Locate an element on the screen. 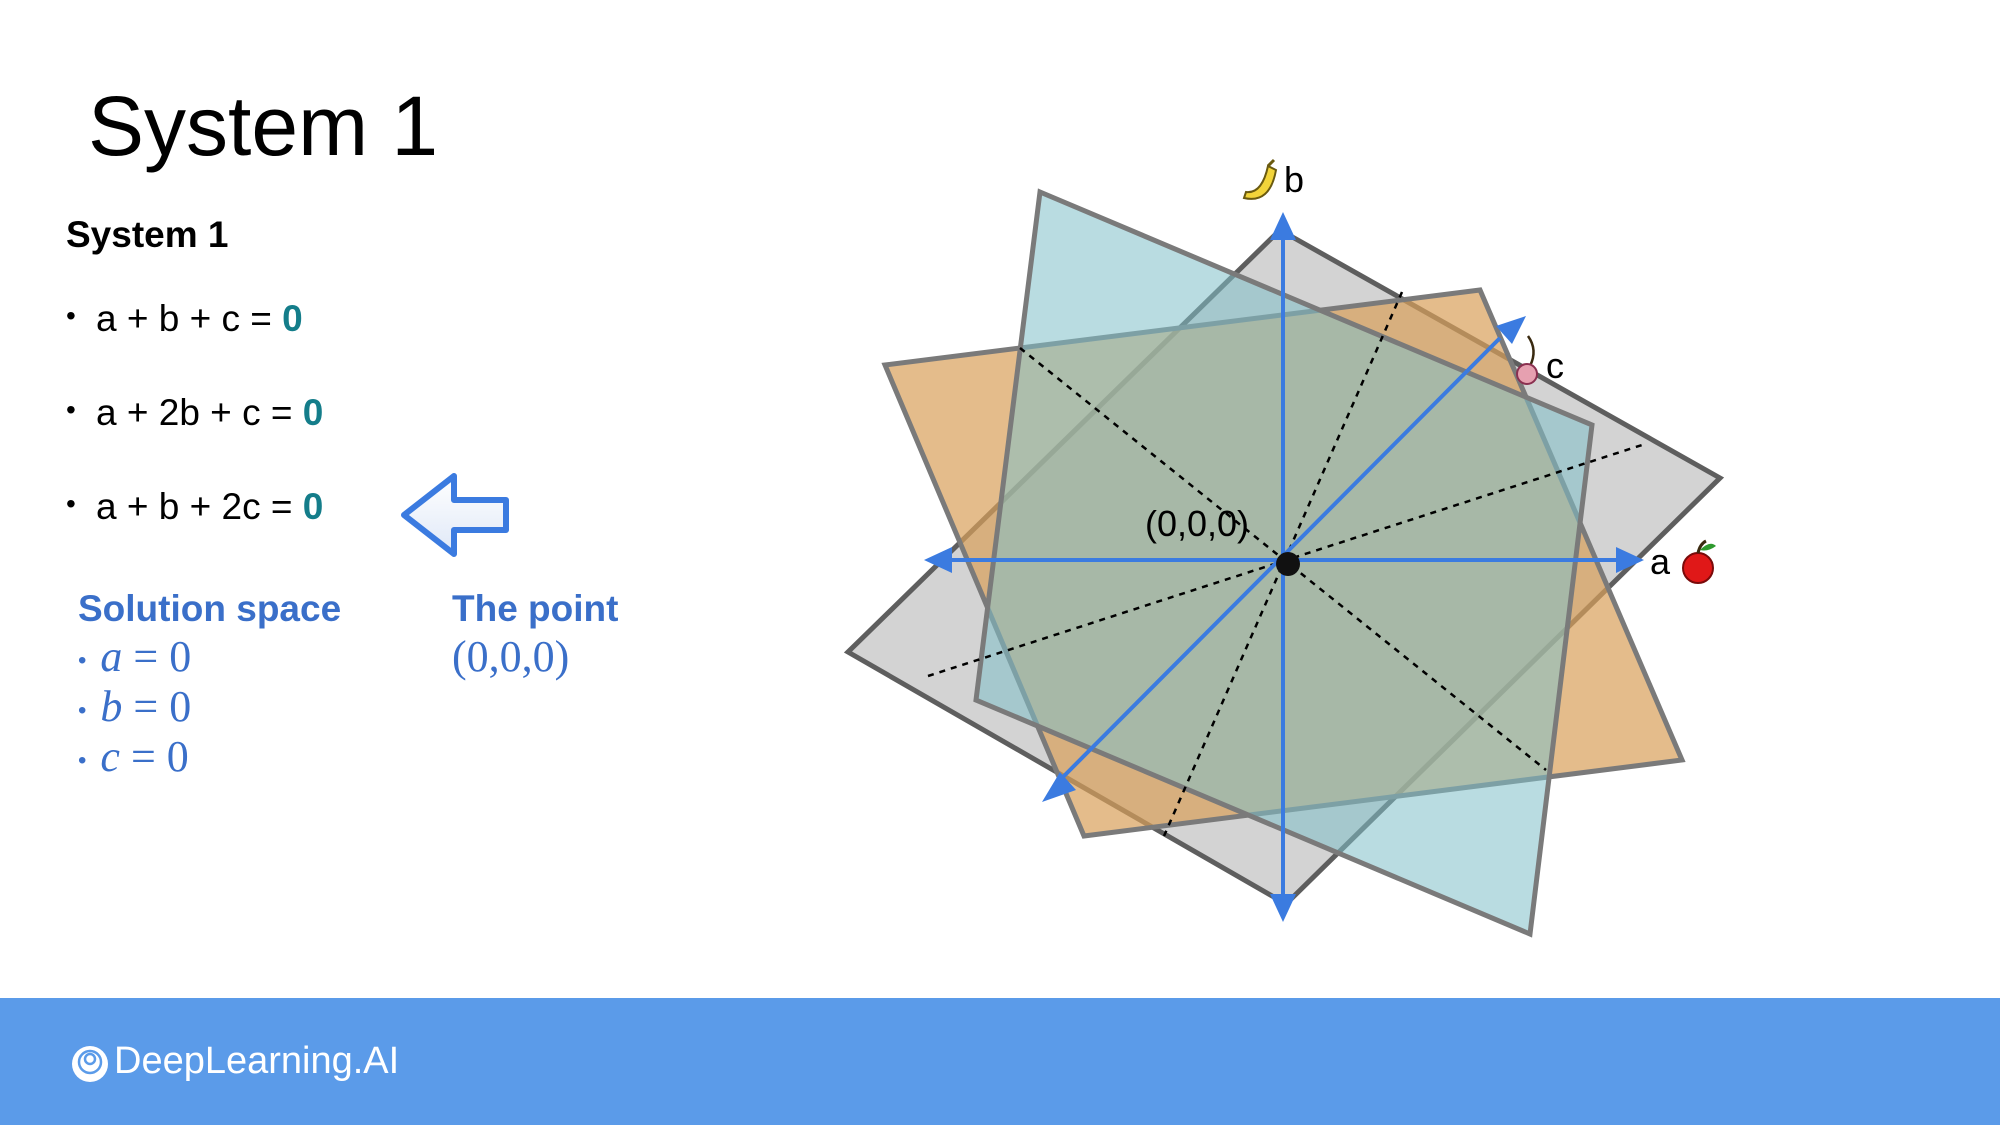 Image resolution: width=2000 pixels, height=1125 pixels. apple-icon is located at coordinates (1699, 561).